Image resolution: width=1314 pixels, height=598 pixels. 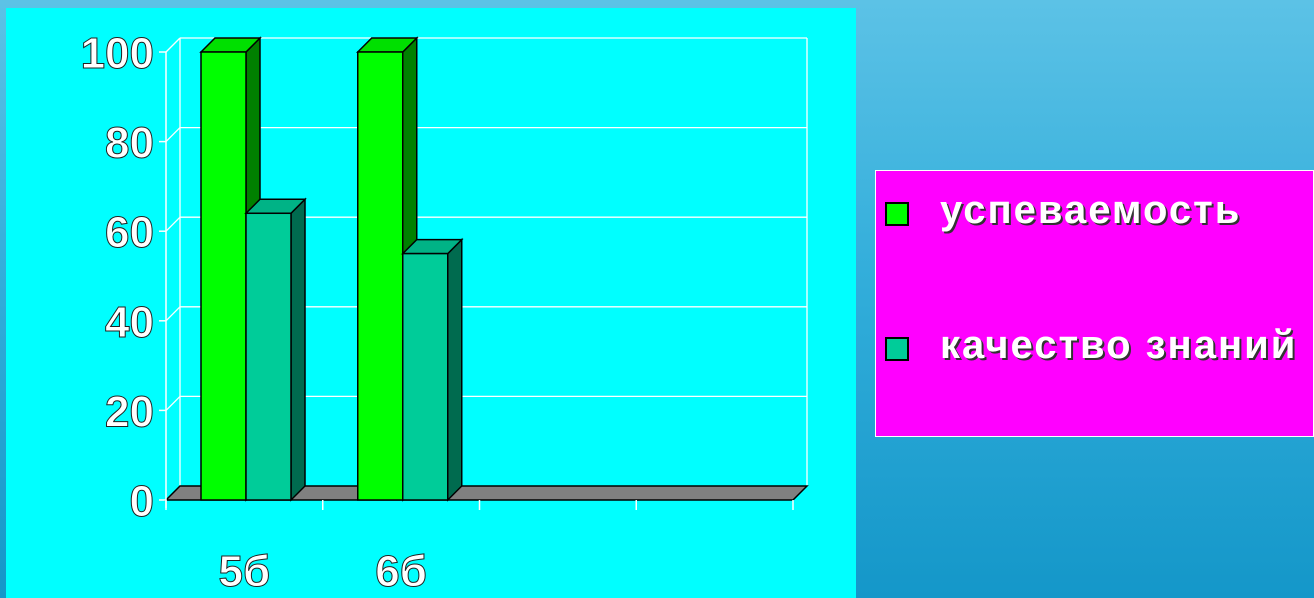 What do you see at coordinates (1091, 210) in the screenshot?
I see `legend-label: успеваемость` at bounding box center [1091, 210].